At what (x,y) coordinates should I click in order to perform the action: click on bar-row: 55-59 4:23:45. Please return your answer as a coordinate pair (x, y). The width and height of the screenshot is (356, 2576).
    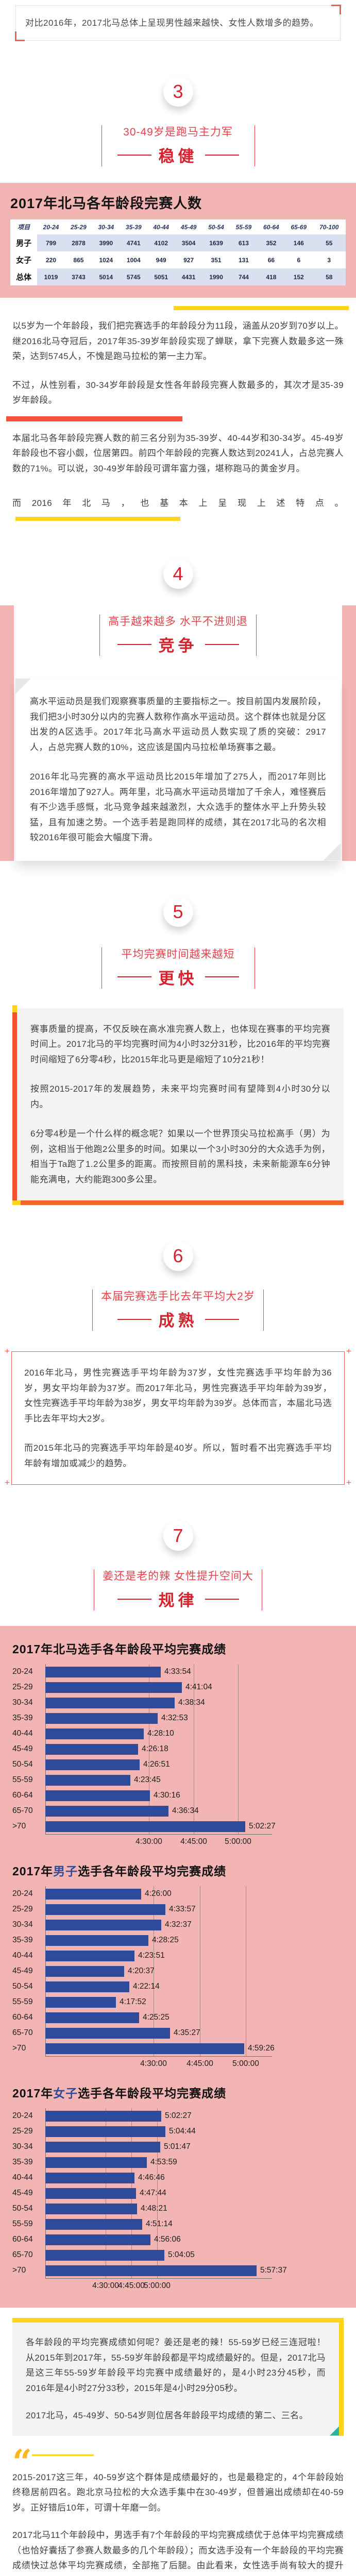
    Looking at the image, I should click on (178, 1780).